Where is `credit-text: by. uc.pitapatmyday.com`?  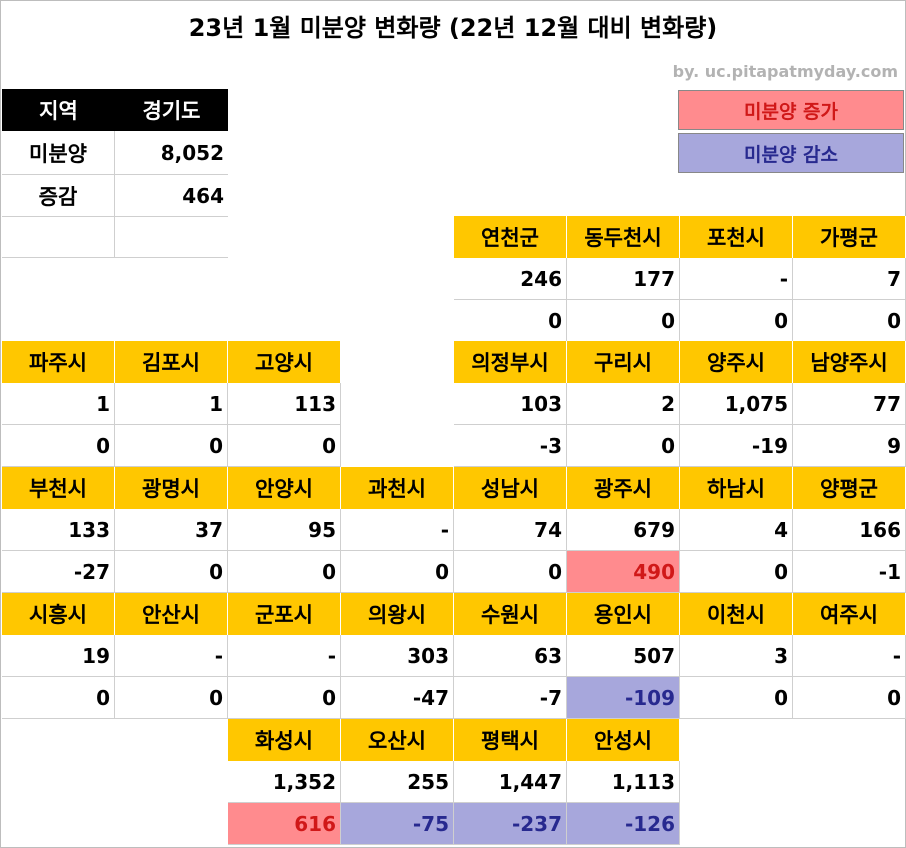 credit-text: by. uc.pitapatmyday.com is located at coordinates (785, 71).